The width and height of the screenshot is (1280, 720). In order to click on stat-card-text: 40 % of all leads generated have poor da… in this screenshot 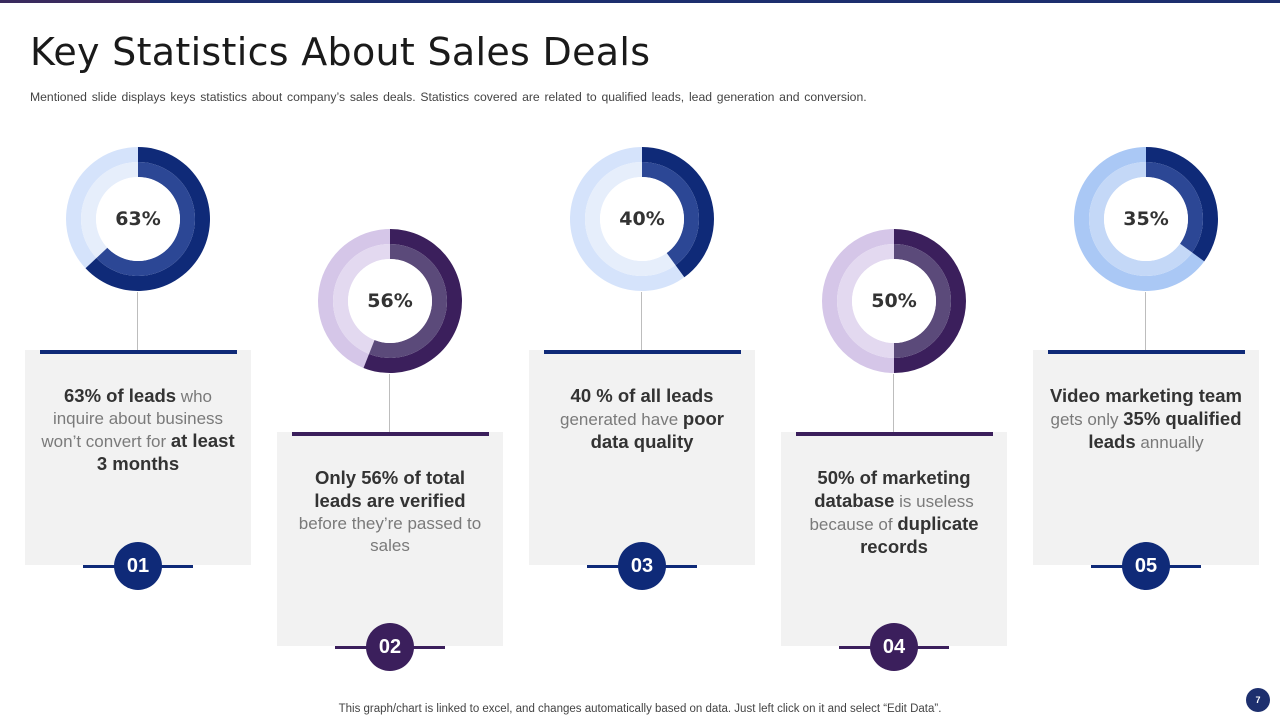, I will do `click(642, 419)`.